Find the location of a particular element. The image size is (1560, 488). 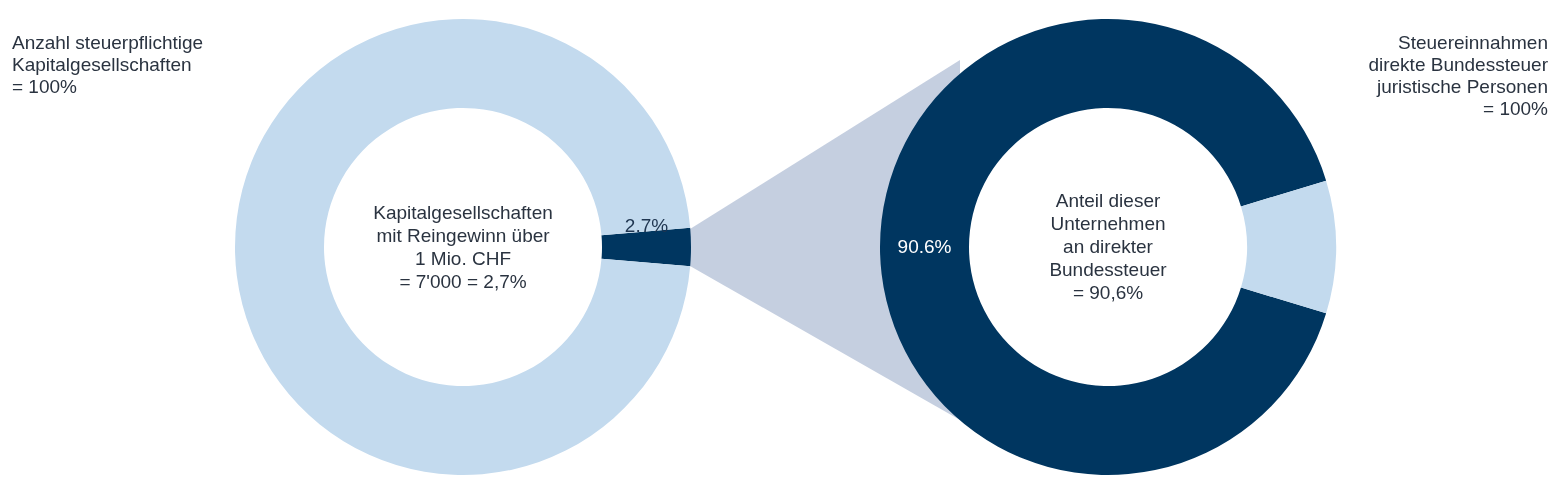

text: Kapitalgesellschaften mit Reingewinn über 1 Mio. CHF = 7'000 = 2,7% is located at coordinates (463, 246).